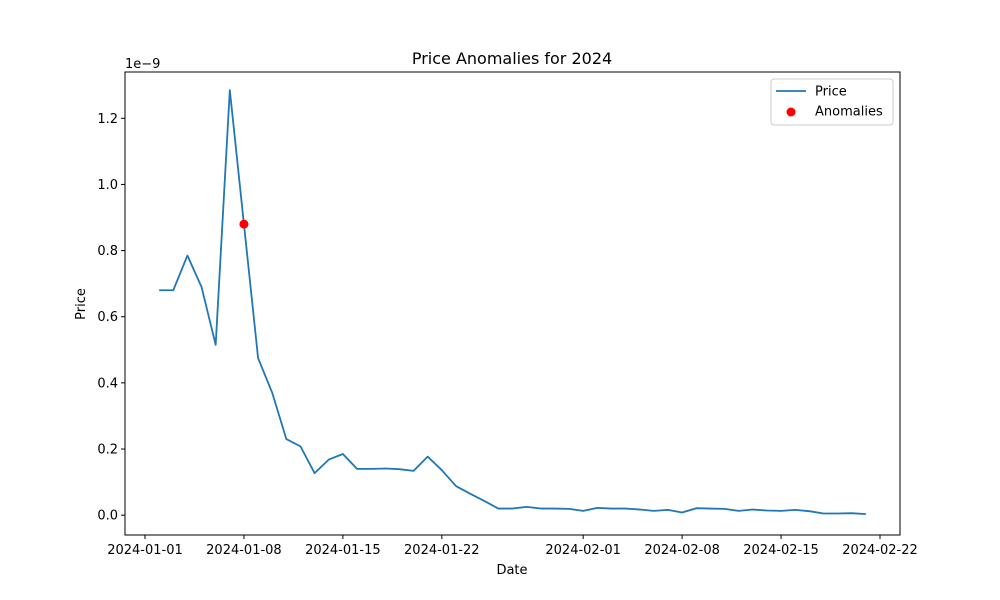 This screenshot has height=600, width=1000. Describe the element at coordinates (107, 119) in the screenshot. I see `y-tick-label: 1.2` at that location.